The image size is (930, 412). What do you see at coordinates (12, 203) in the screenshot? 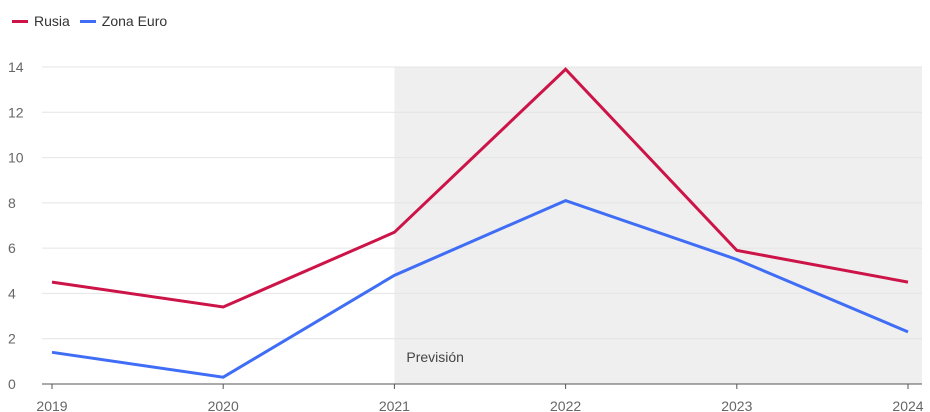
I see `y-tick-label-8: 8` at bounding box center [12, 203].